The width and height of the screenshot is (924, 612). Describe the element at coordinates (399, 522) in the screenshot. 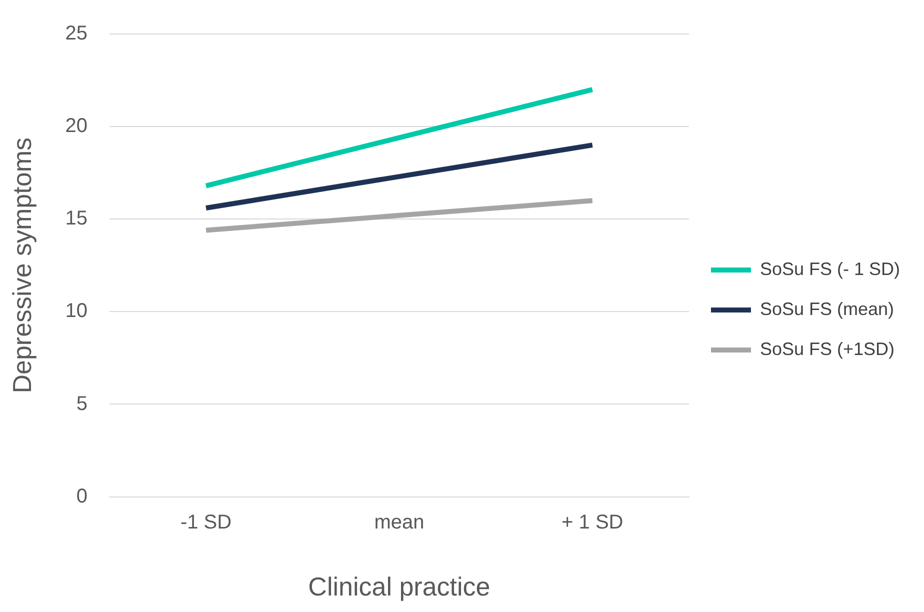

I see `x-tick-label: mean` at that location.